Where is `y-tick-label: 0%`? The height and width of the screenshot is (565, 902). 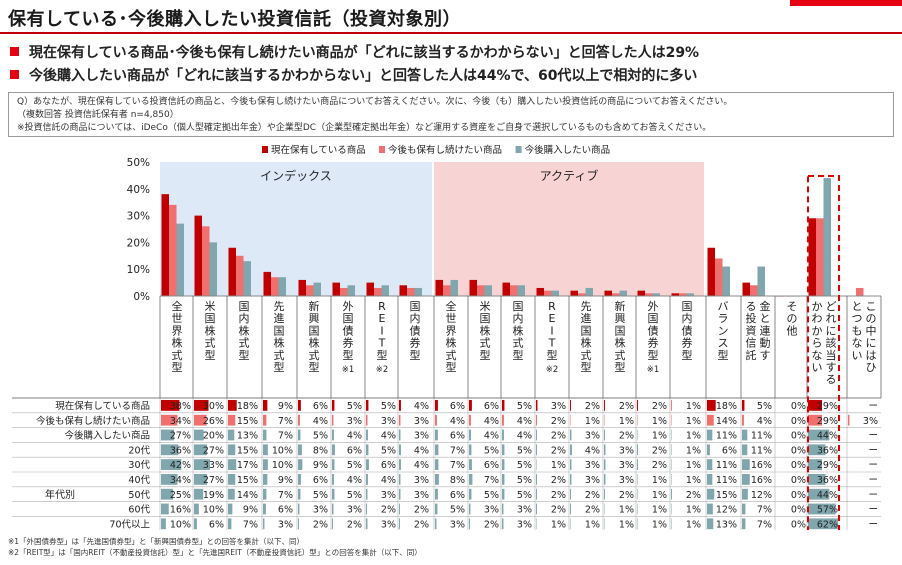 y-tick-label: 0% is located at coordinates (141, 297).